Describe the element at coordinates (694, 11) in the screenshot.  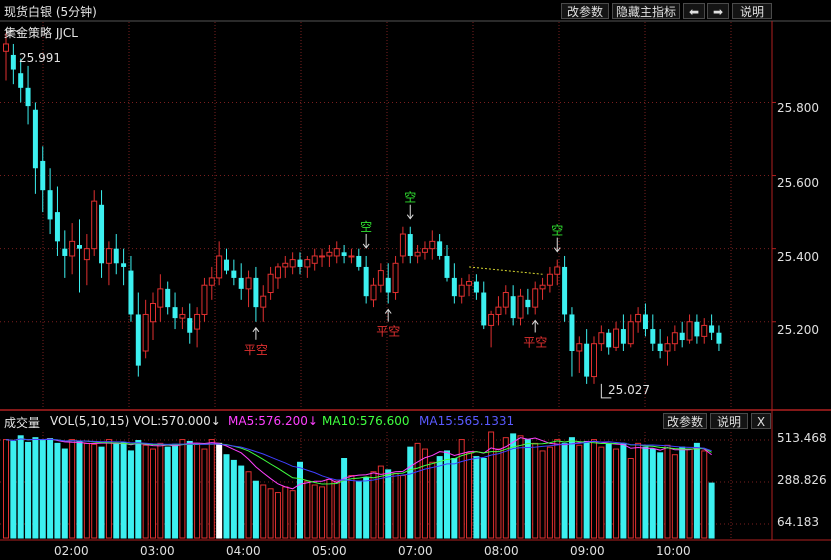
I see `prev-arrow-button: ⬅` at that location.